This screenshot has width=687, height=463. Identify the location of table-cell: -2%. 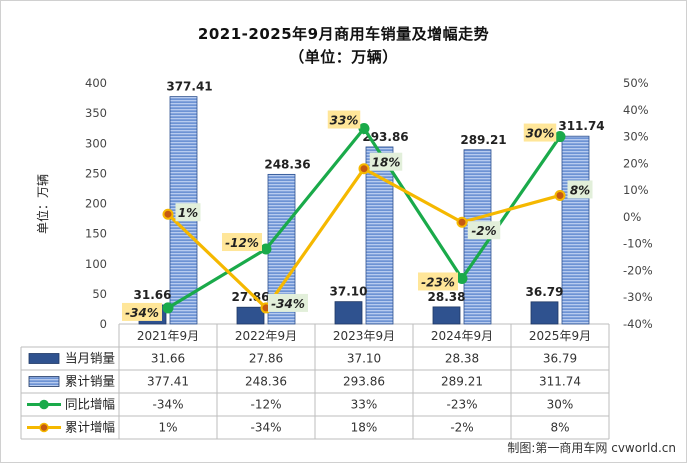
(461, 428).